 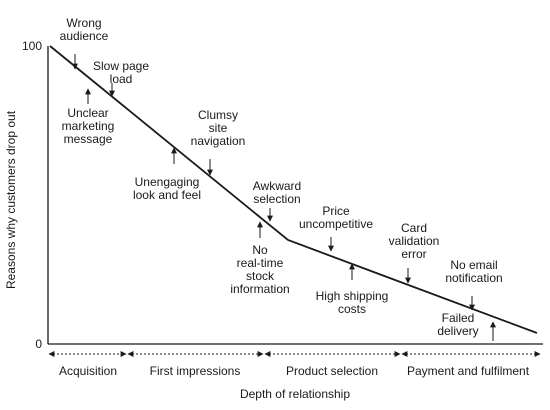 I want to click on annotation-label: Card validation error, so click(x=414, y=241).